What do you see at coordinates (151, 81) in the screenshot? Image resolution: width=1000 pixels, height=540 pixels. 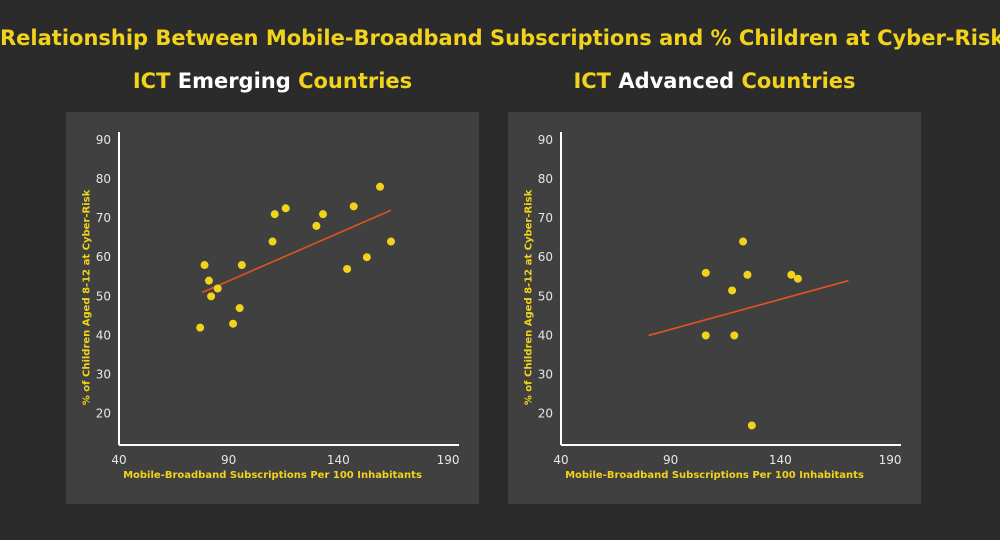 I see `left-title-part-1: ICT` at bounding box center [151, 81].